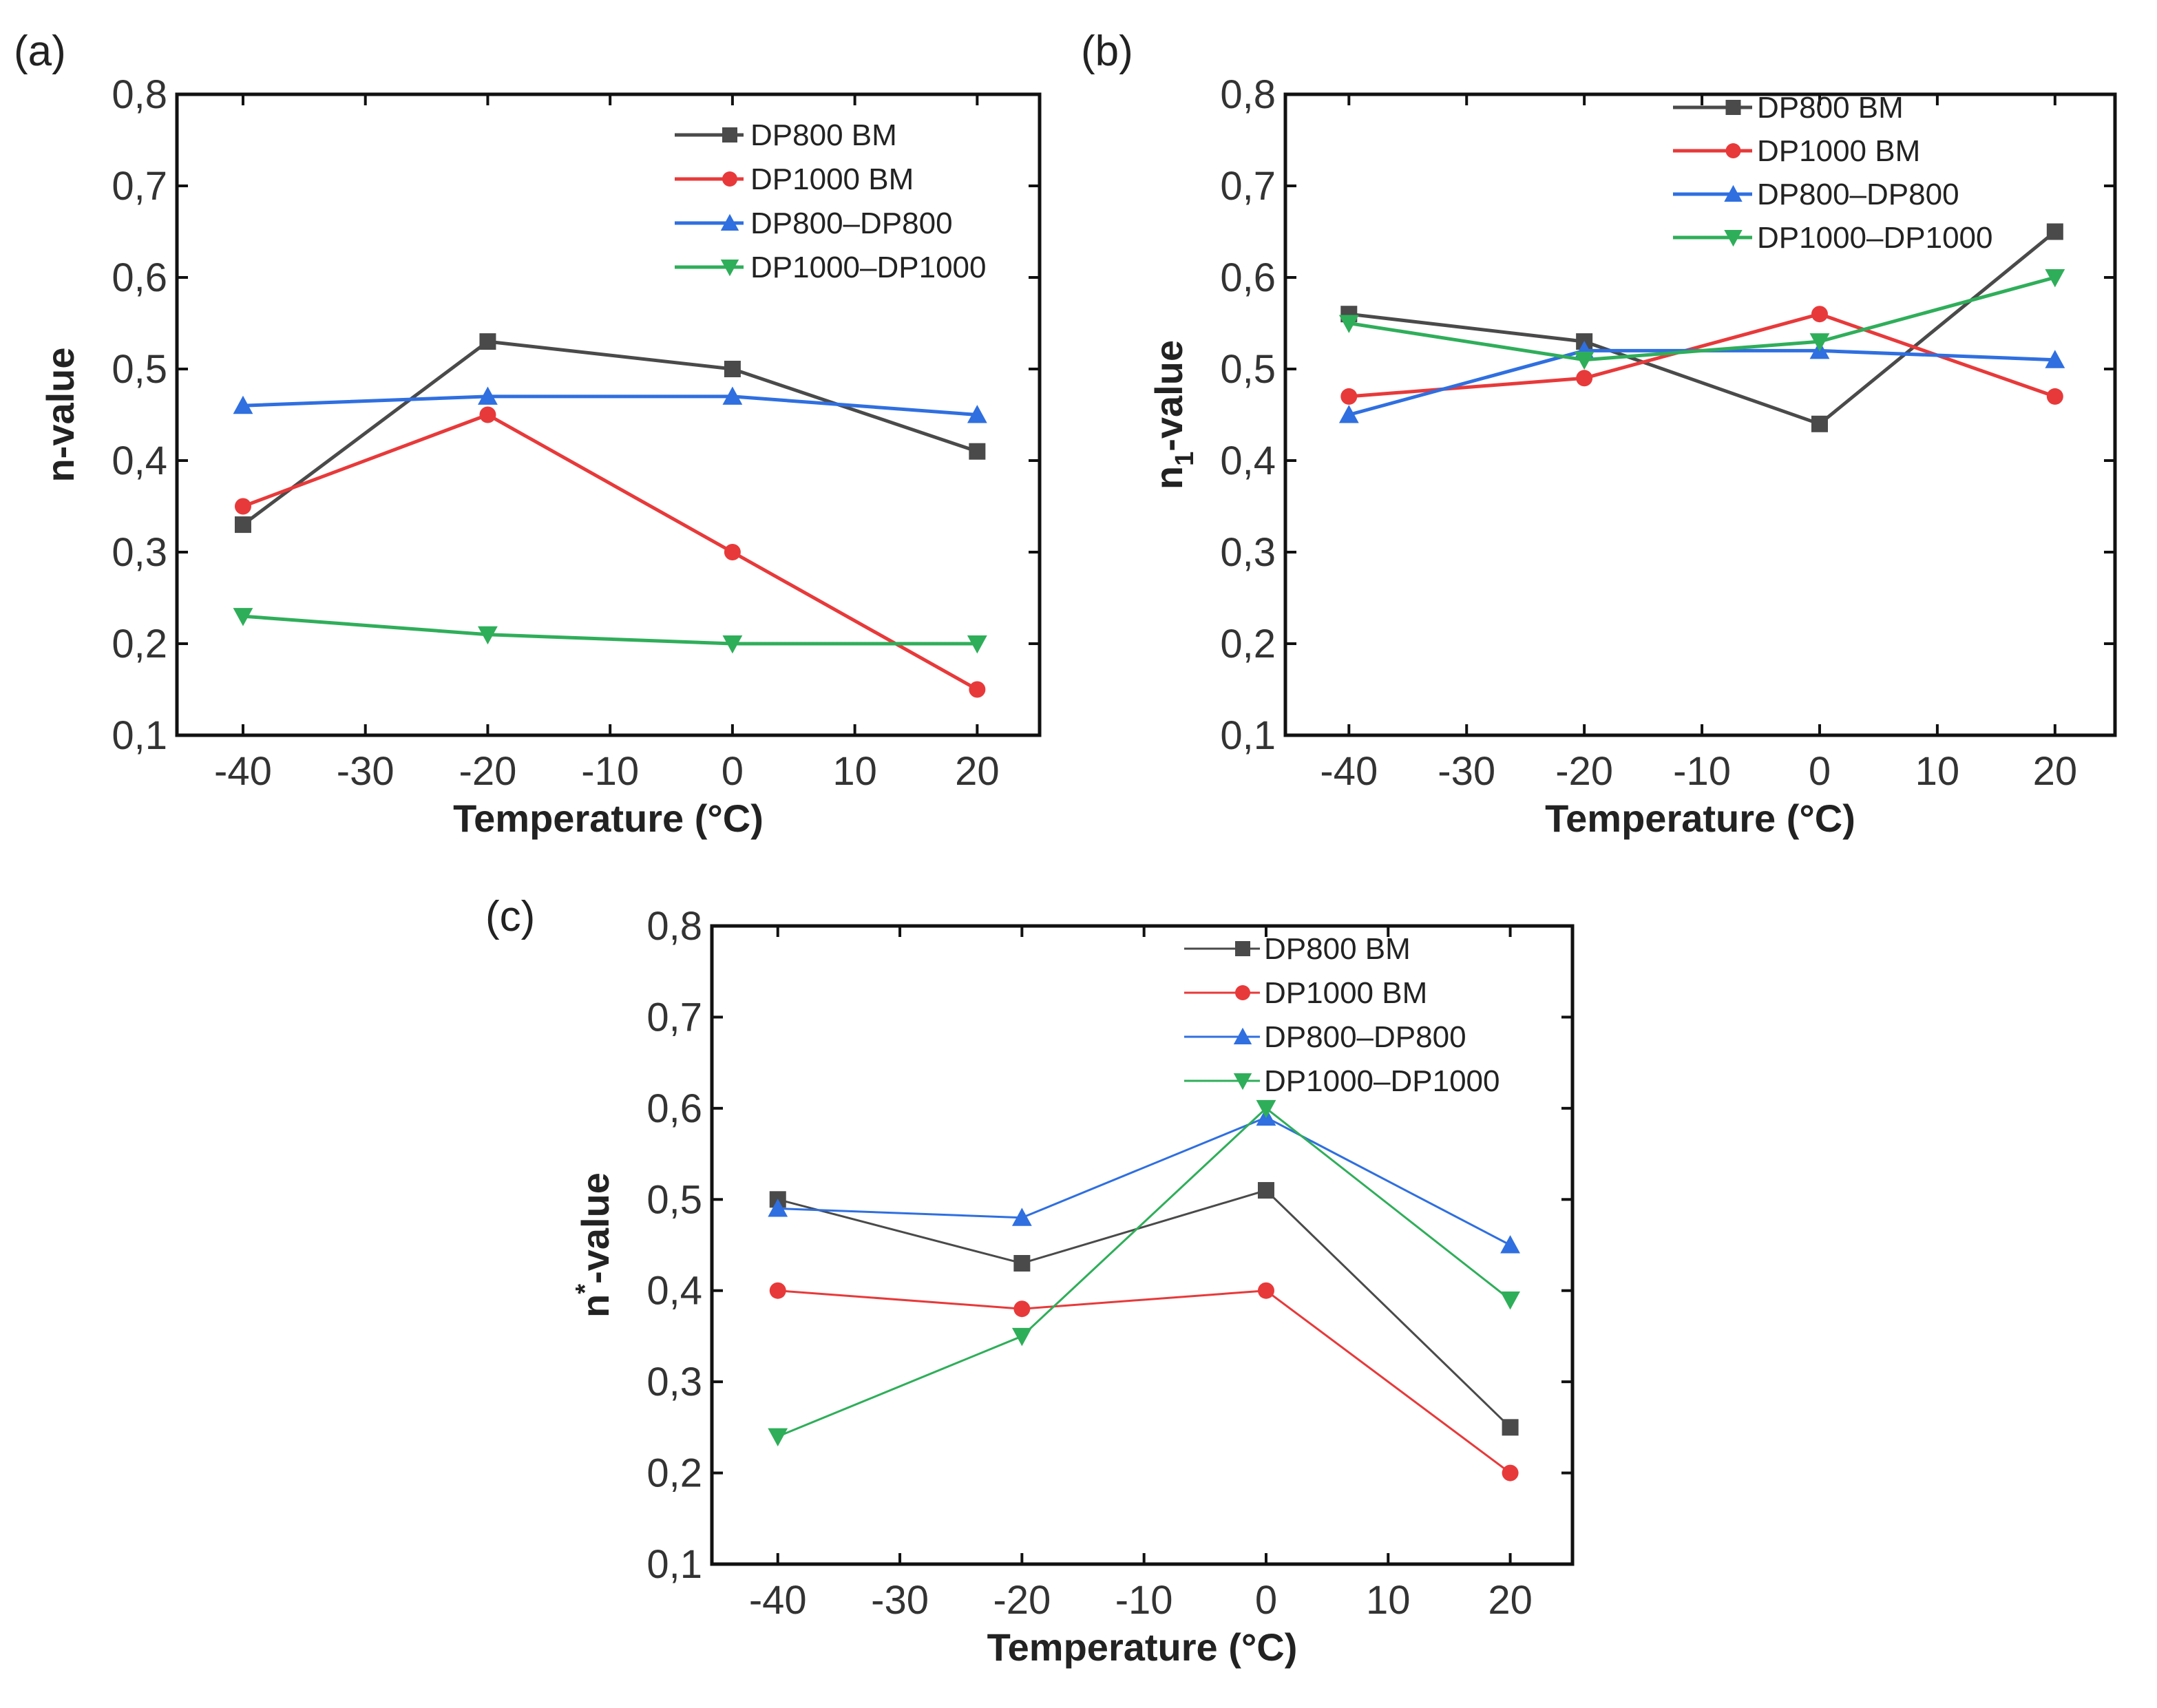  What do you see at coordinates (1107, 51) in the screenshot?
I see `panel-label: (b)` at bounding box center [1107, 51].